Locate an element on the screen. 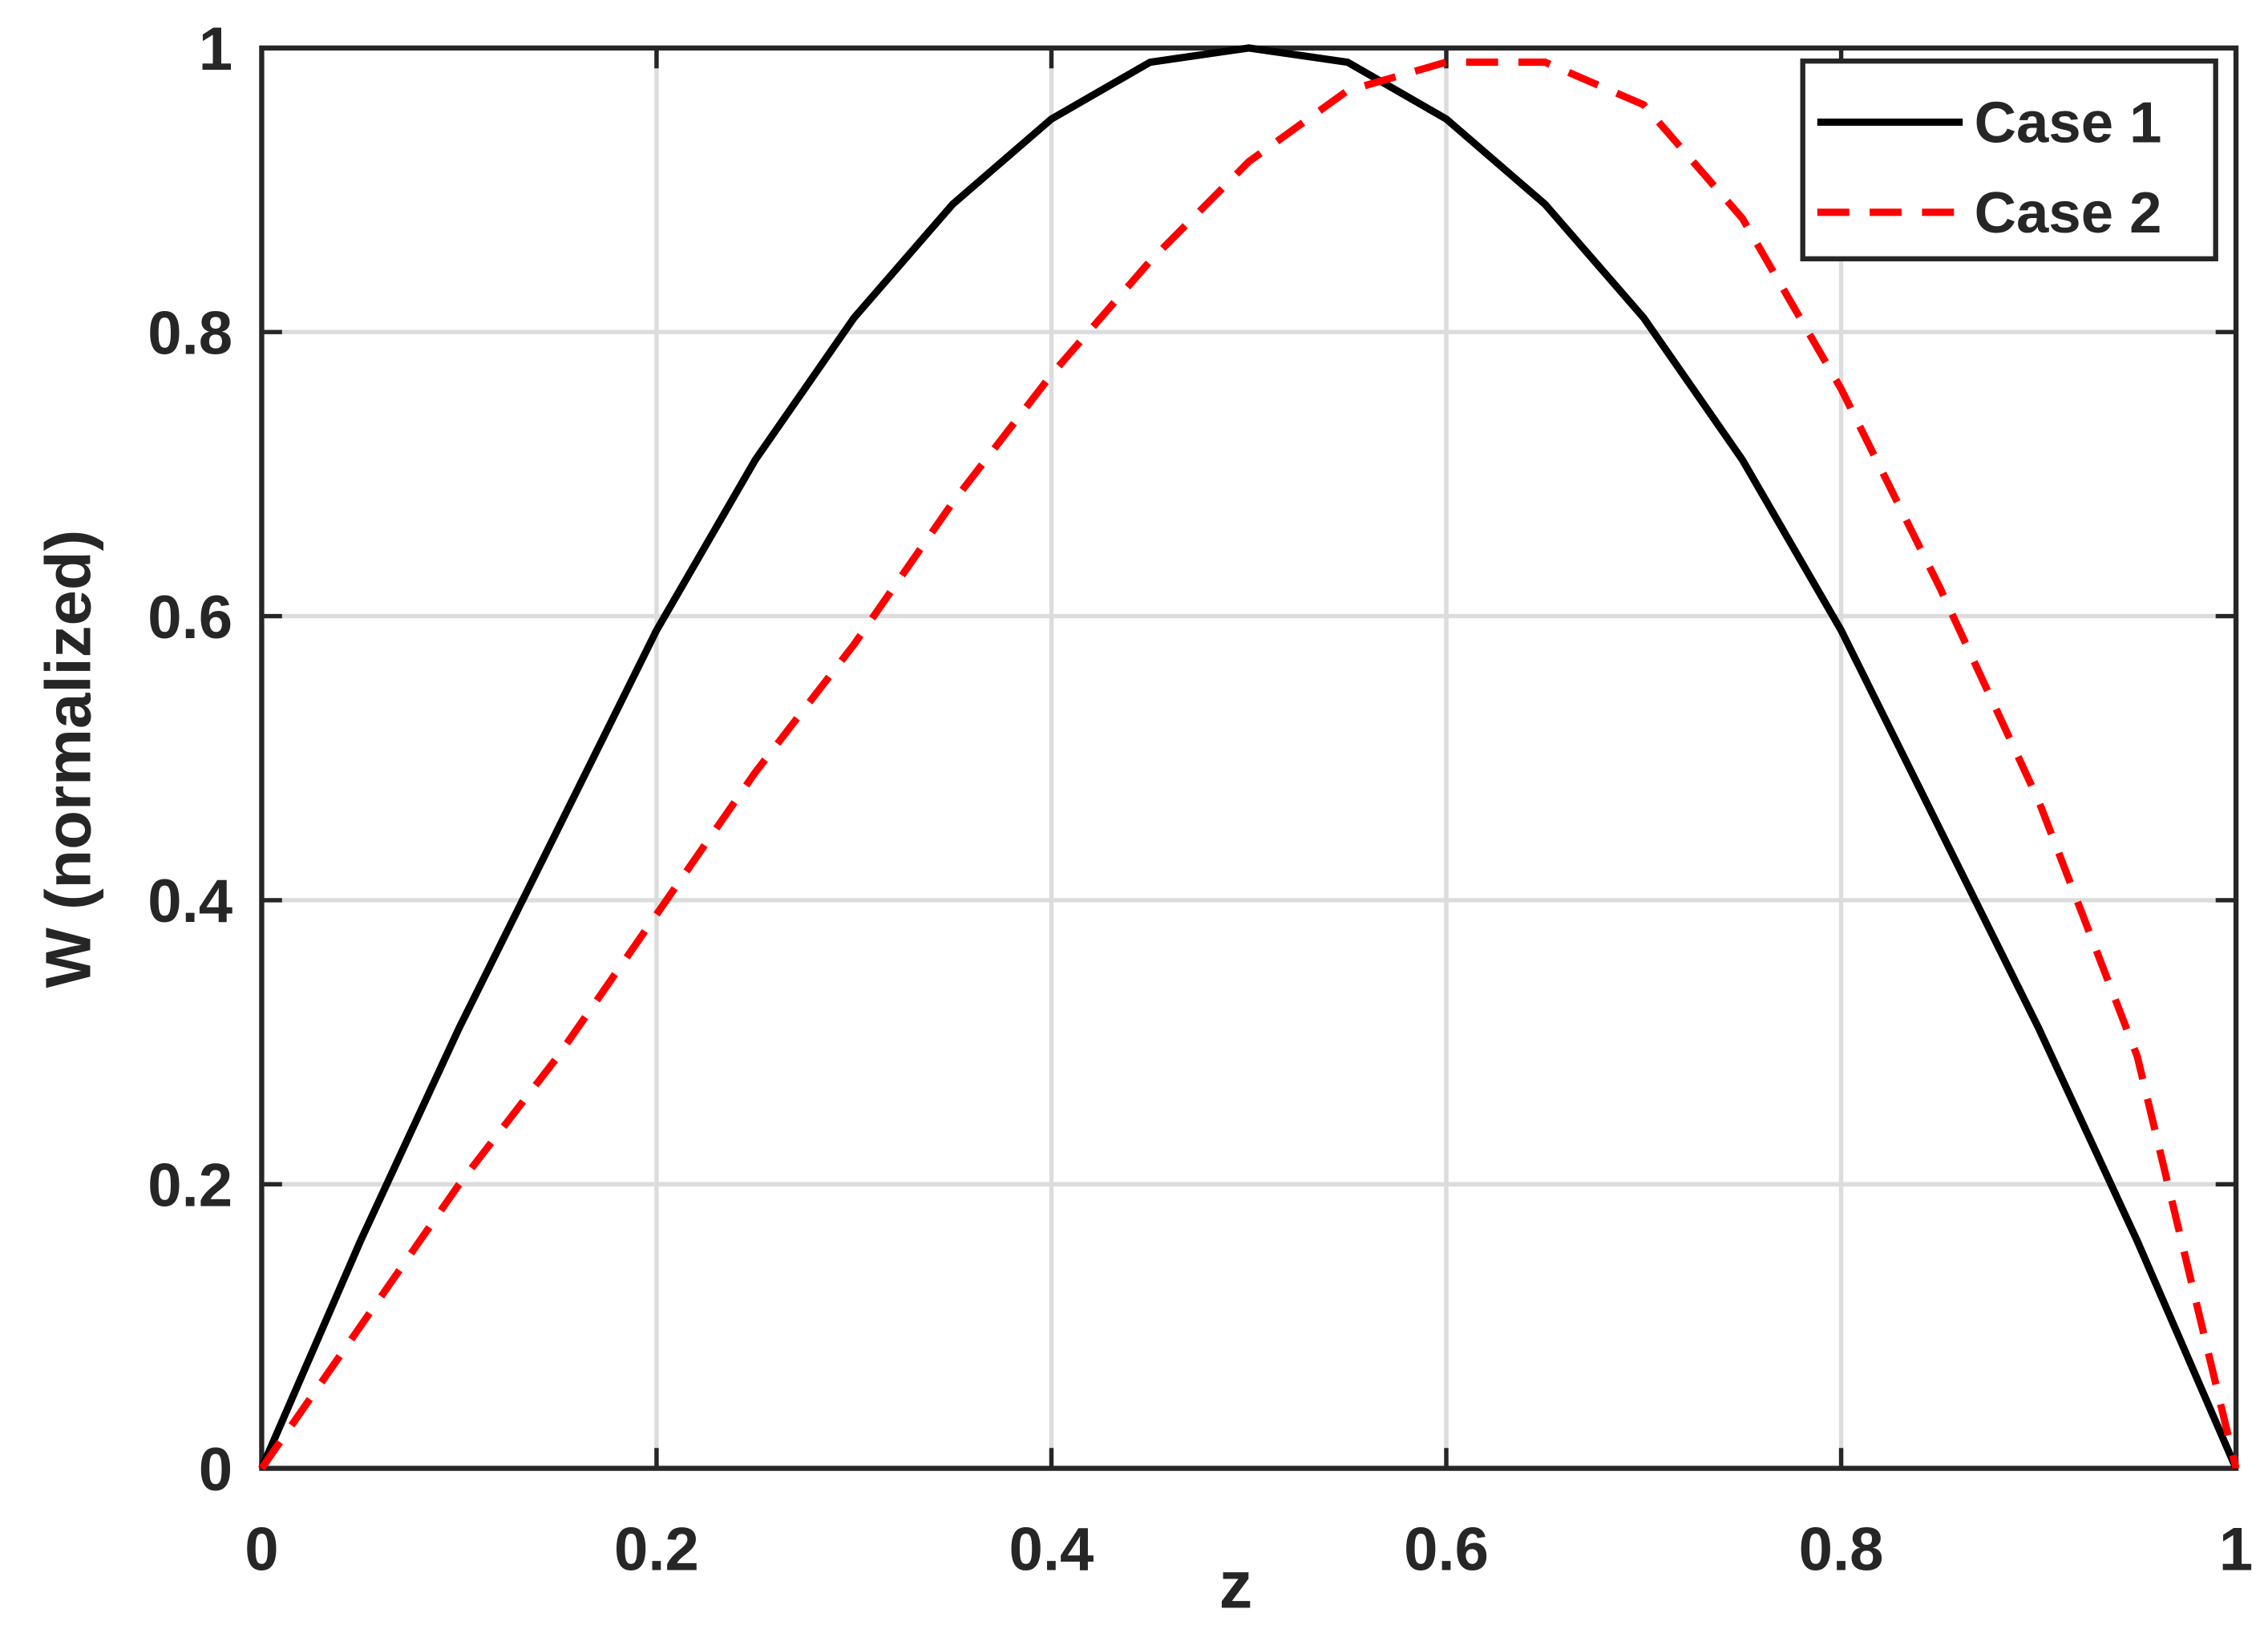 The height and width of the screenshot is (1637, 2268). legend-label: Case 2 is located at coordinates (2068, 212).